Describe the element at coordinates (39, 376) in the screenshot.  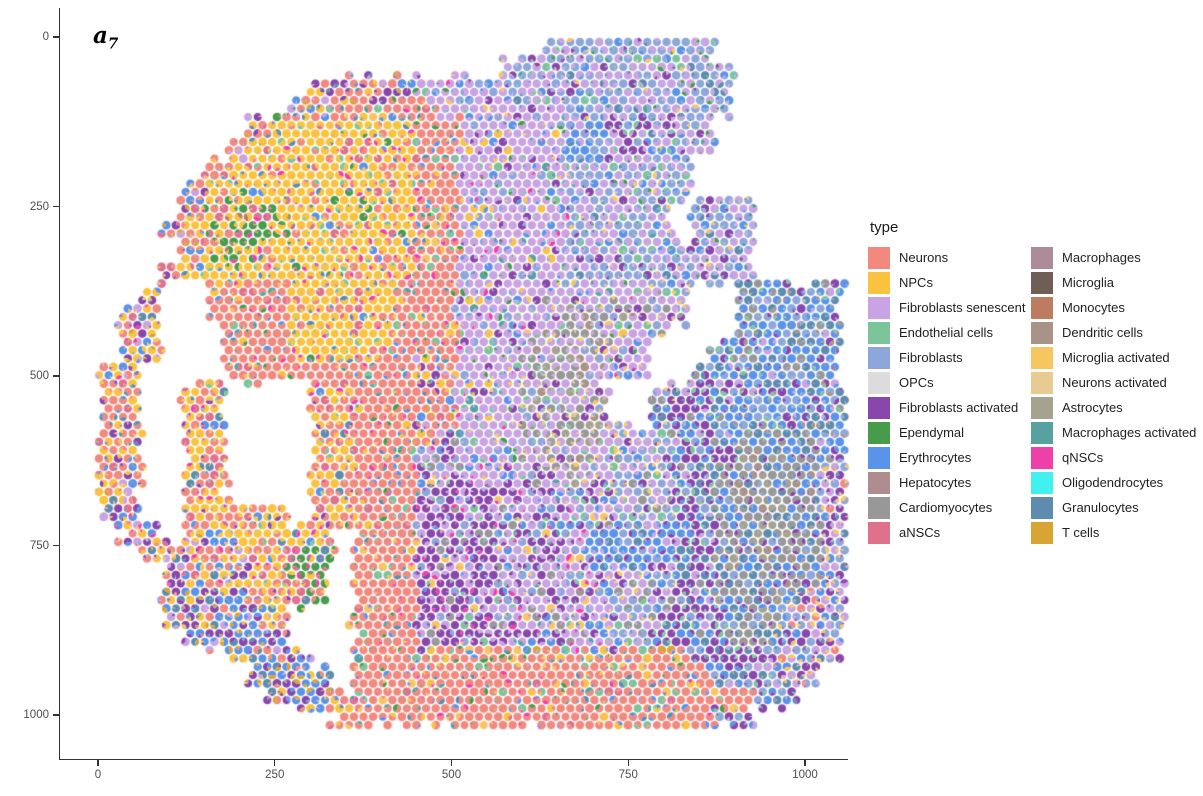
I see `y-axis-tick-label: 500` at that location.